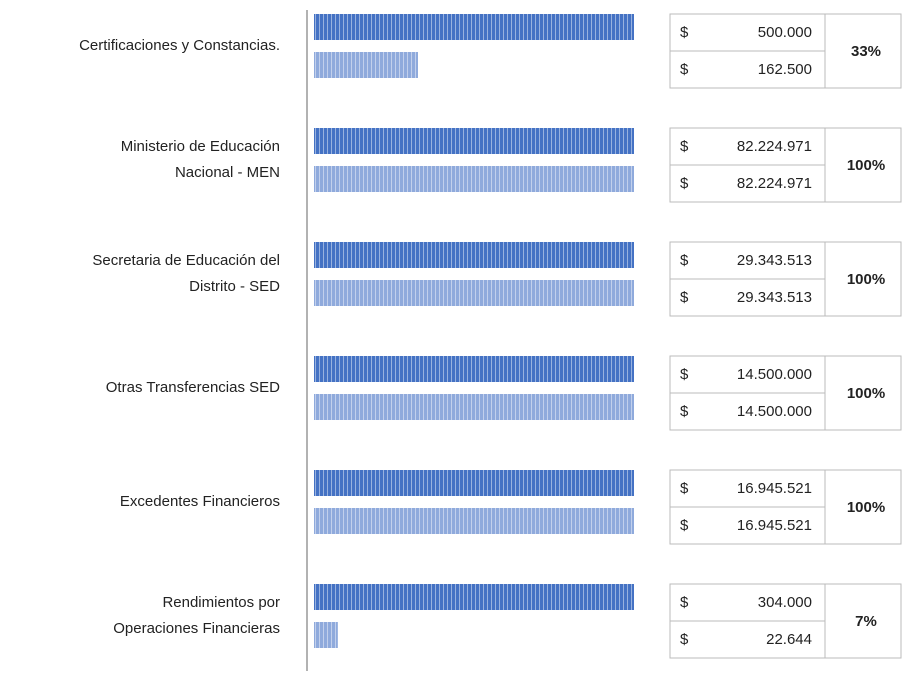 The width and height of the screenshot is (902, 676). What do you see at coordinates (193, 387) in the screenshot?
I see `category-label: Otras Transferencias SED` at bounding box center [193, 387].